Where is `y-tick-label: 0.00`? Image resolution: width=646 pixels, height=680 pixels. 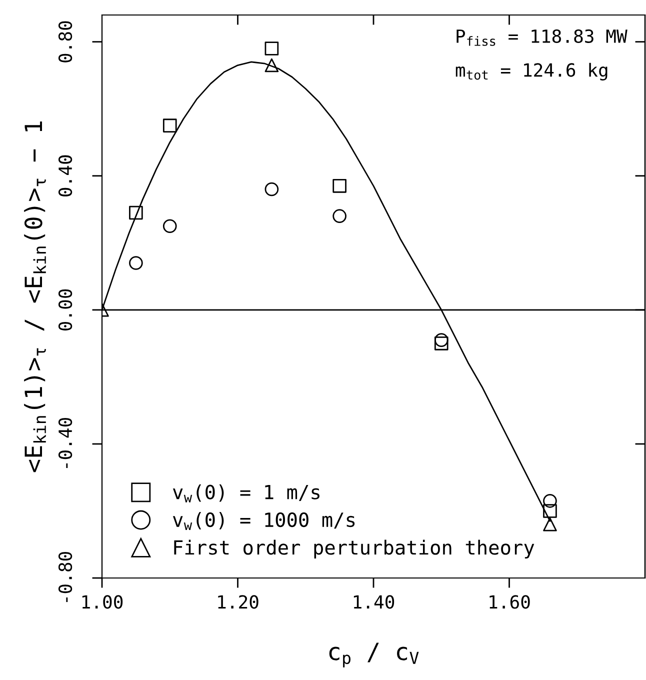 y-tick-label: 0.00 is located at coordinates (65, 309).